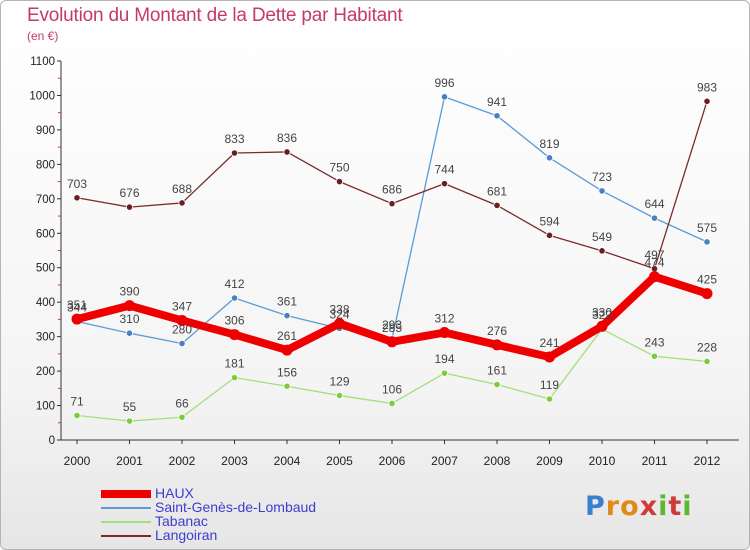 The width and height of the screenshot is (750, 550). What do you see at coordinates (234, 461) in the screenshot?
I see `x-tick-label: 2003` at bounding box center [234, 461].